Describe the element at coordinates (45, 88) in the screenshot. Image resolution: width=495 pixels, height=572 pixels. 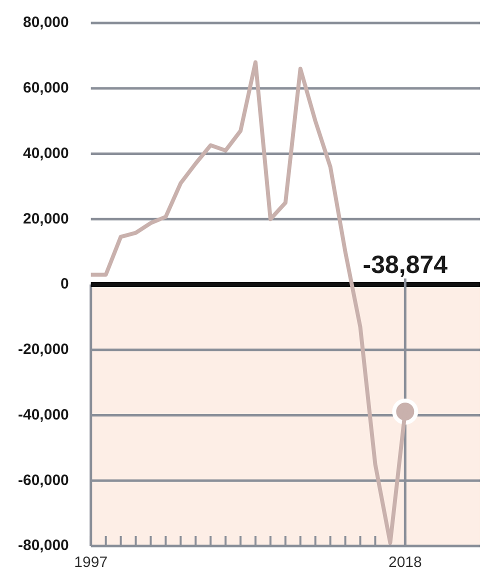
I see `y-tick-label: 60,000` at that location.